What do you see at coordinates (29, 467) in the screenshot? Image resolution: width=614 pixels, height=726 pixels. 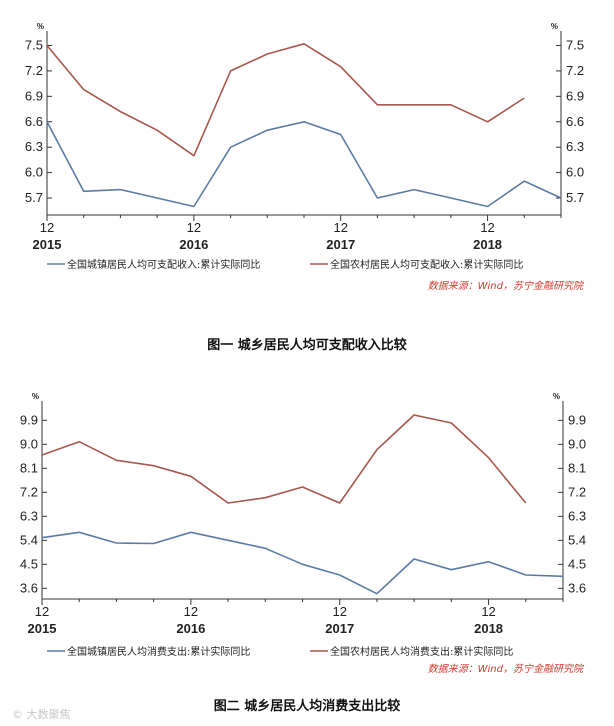 I see `y-tick-label-left: 8.1` at bounding box center [29, 467].